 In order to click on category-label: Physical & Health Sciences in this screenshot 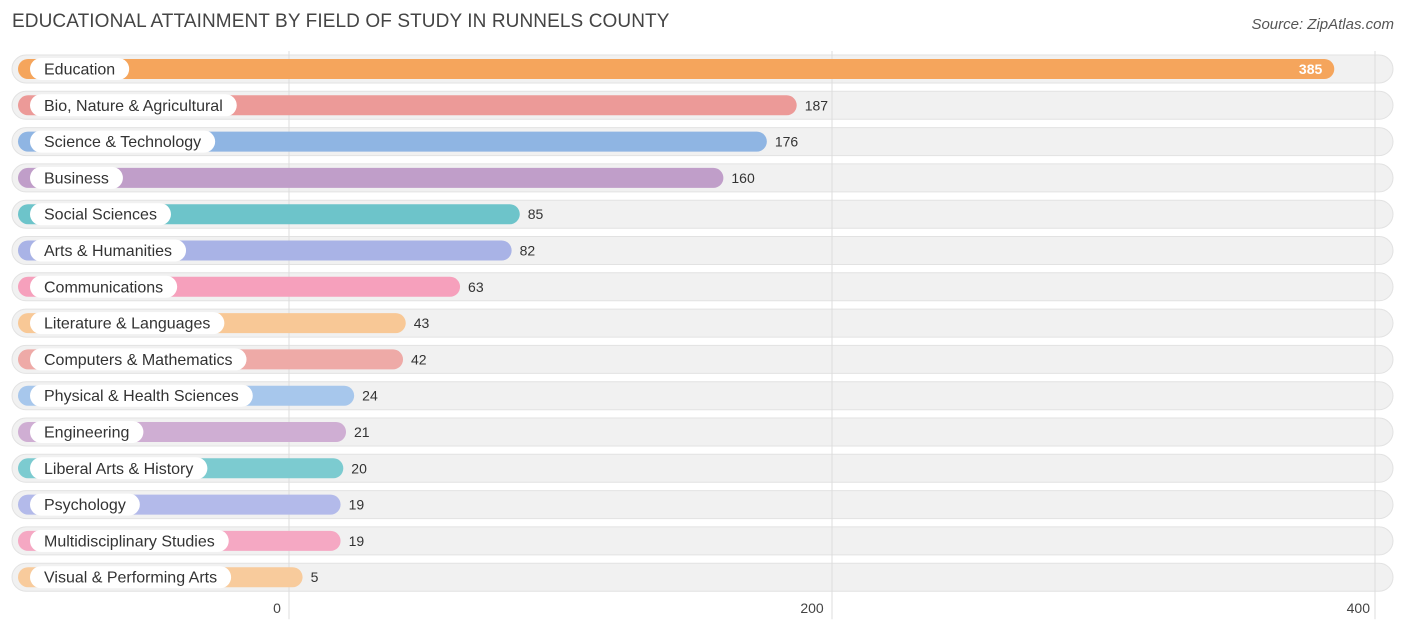, I will do `click(141, 396)`.